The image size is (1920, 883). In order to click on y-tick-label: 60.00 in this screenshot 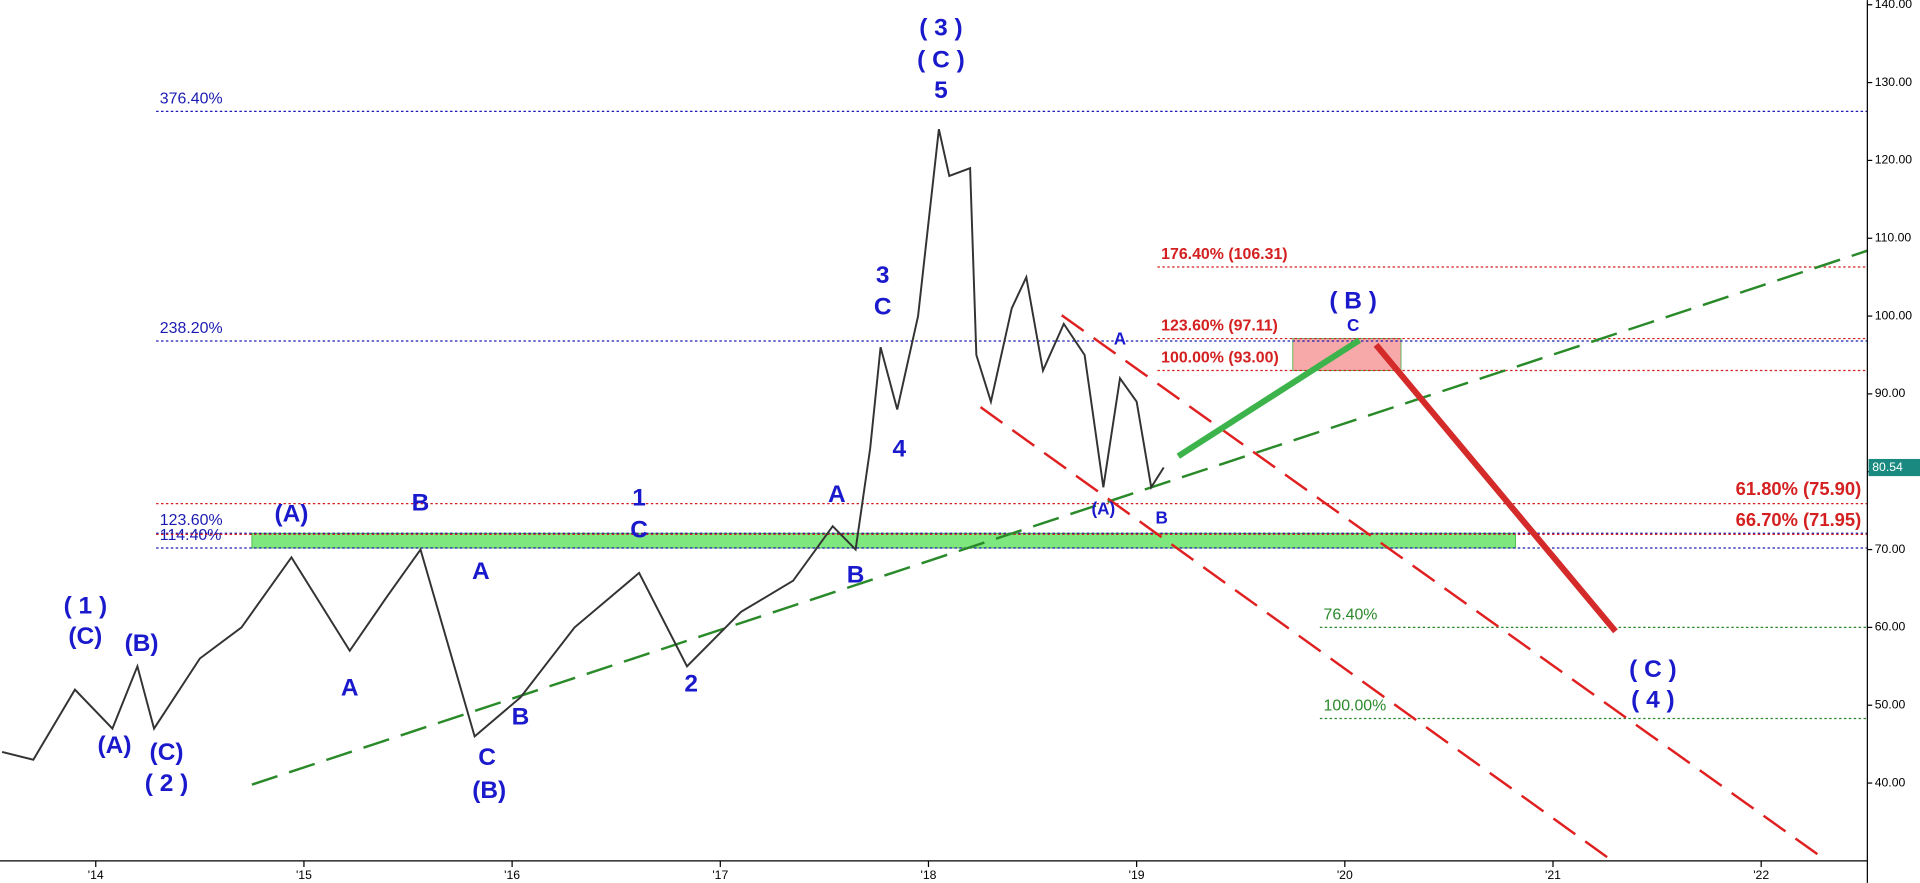, I will do `click(1890, 627)`.